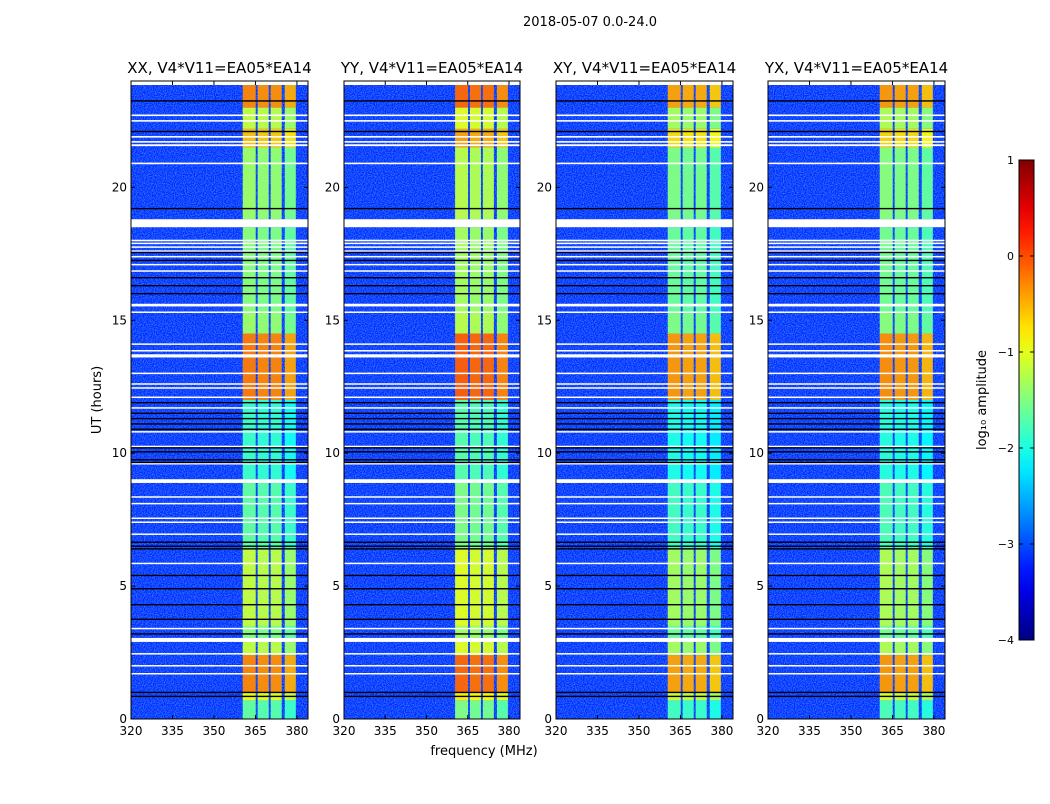  I want to click on y-tick-label: 5, so click(760, 586).